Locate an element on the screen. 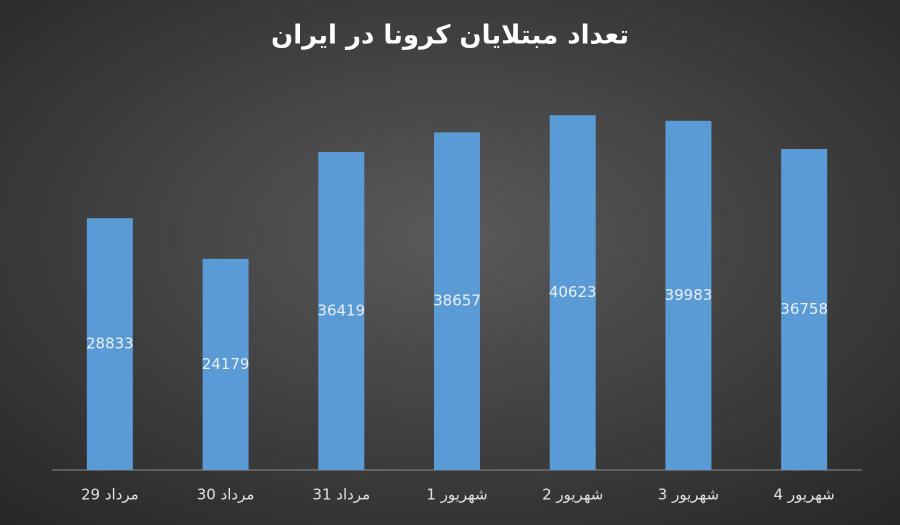 This screenshot has height=525, width=900. value-label: 38657 is located at coordinates (457, 301).